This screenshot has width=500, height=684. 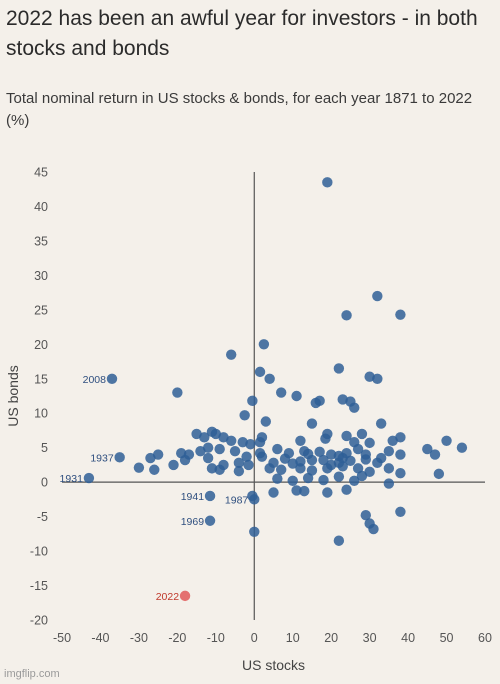 What do you see at coordinates (44, 448) in the screenshot?
I see `y-tick-label: 5` at bounding box center [44, 448].